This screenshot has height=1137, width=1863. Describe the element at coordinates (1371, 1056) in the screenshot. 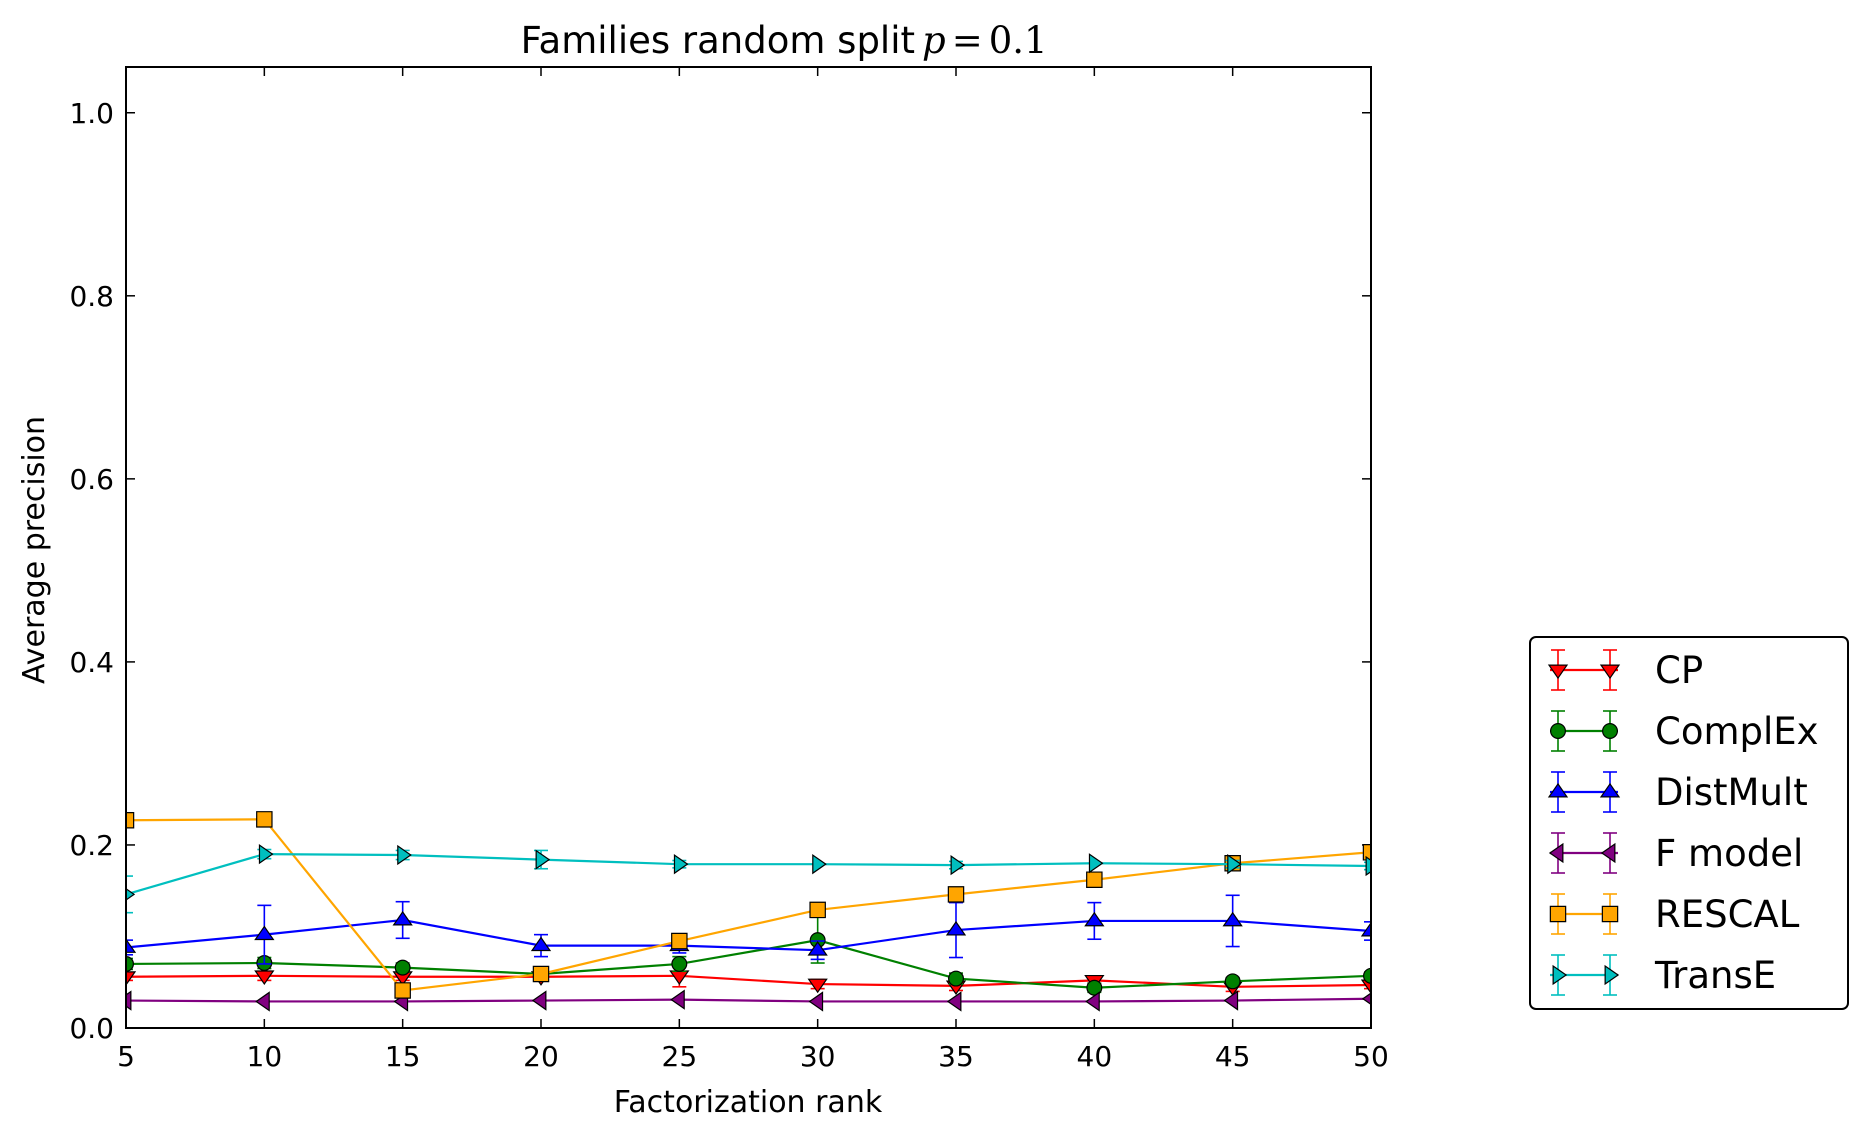

I see `x-tick-label: 50` at that location.